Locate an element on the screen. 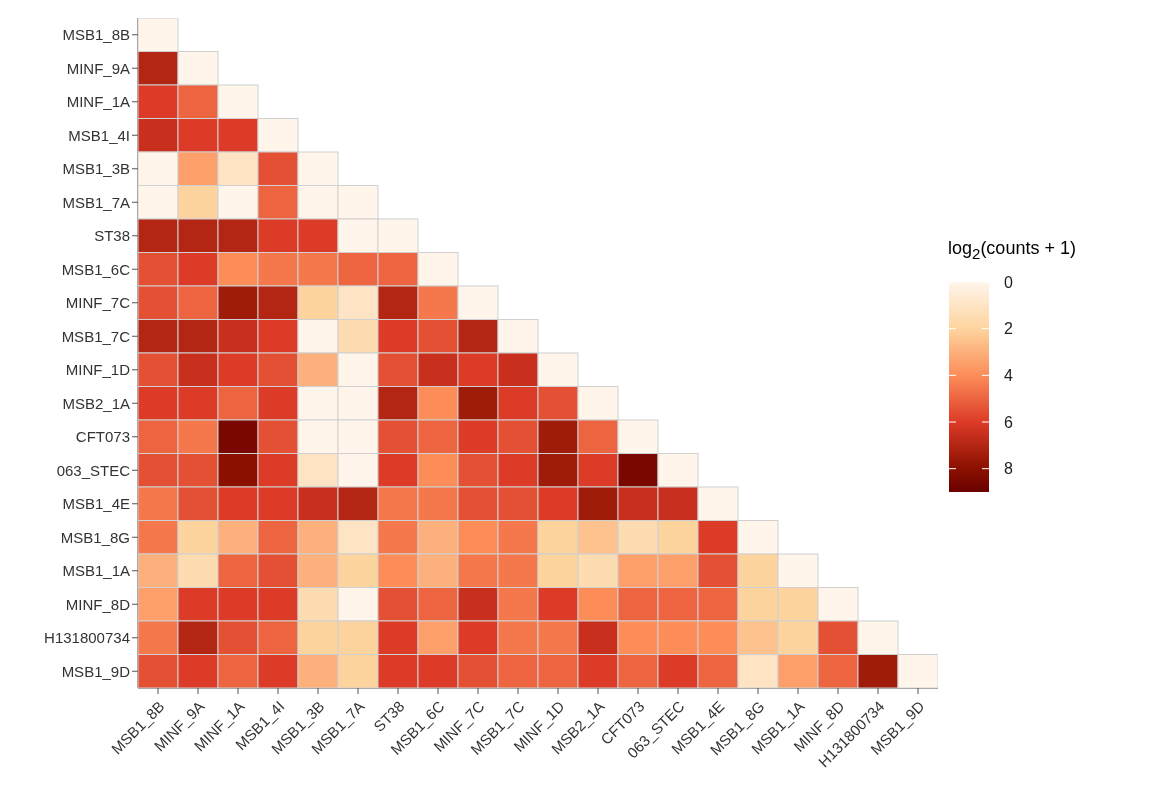 This screenshot has width=1153, height=810. y-tick-label: 063_STEC is located at coordinates (93, 470).